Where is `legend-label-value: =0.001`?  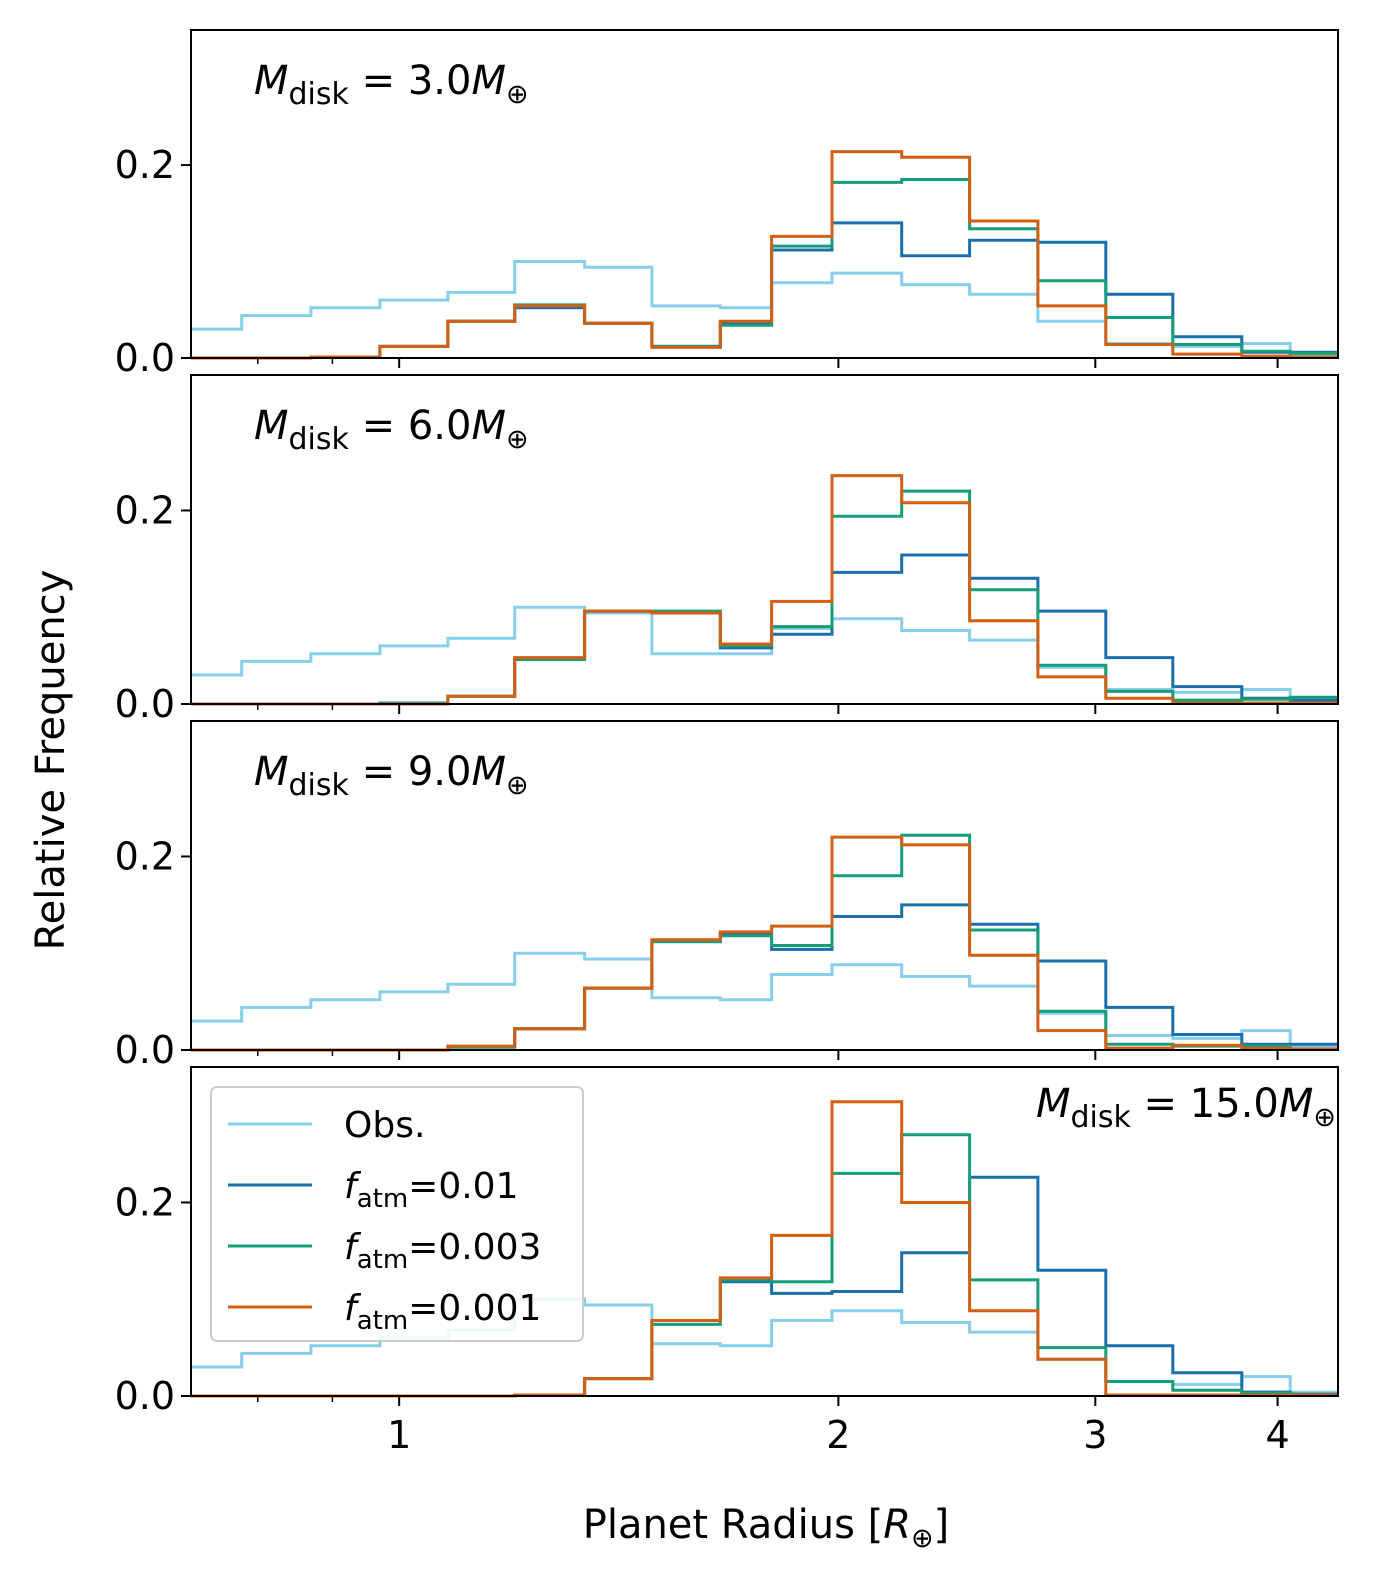 legend-label-value: =0.001 is located at coordinates (474, 1308).